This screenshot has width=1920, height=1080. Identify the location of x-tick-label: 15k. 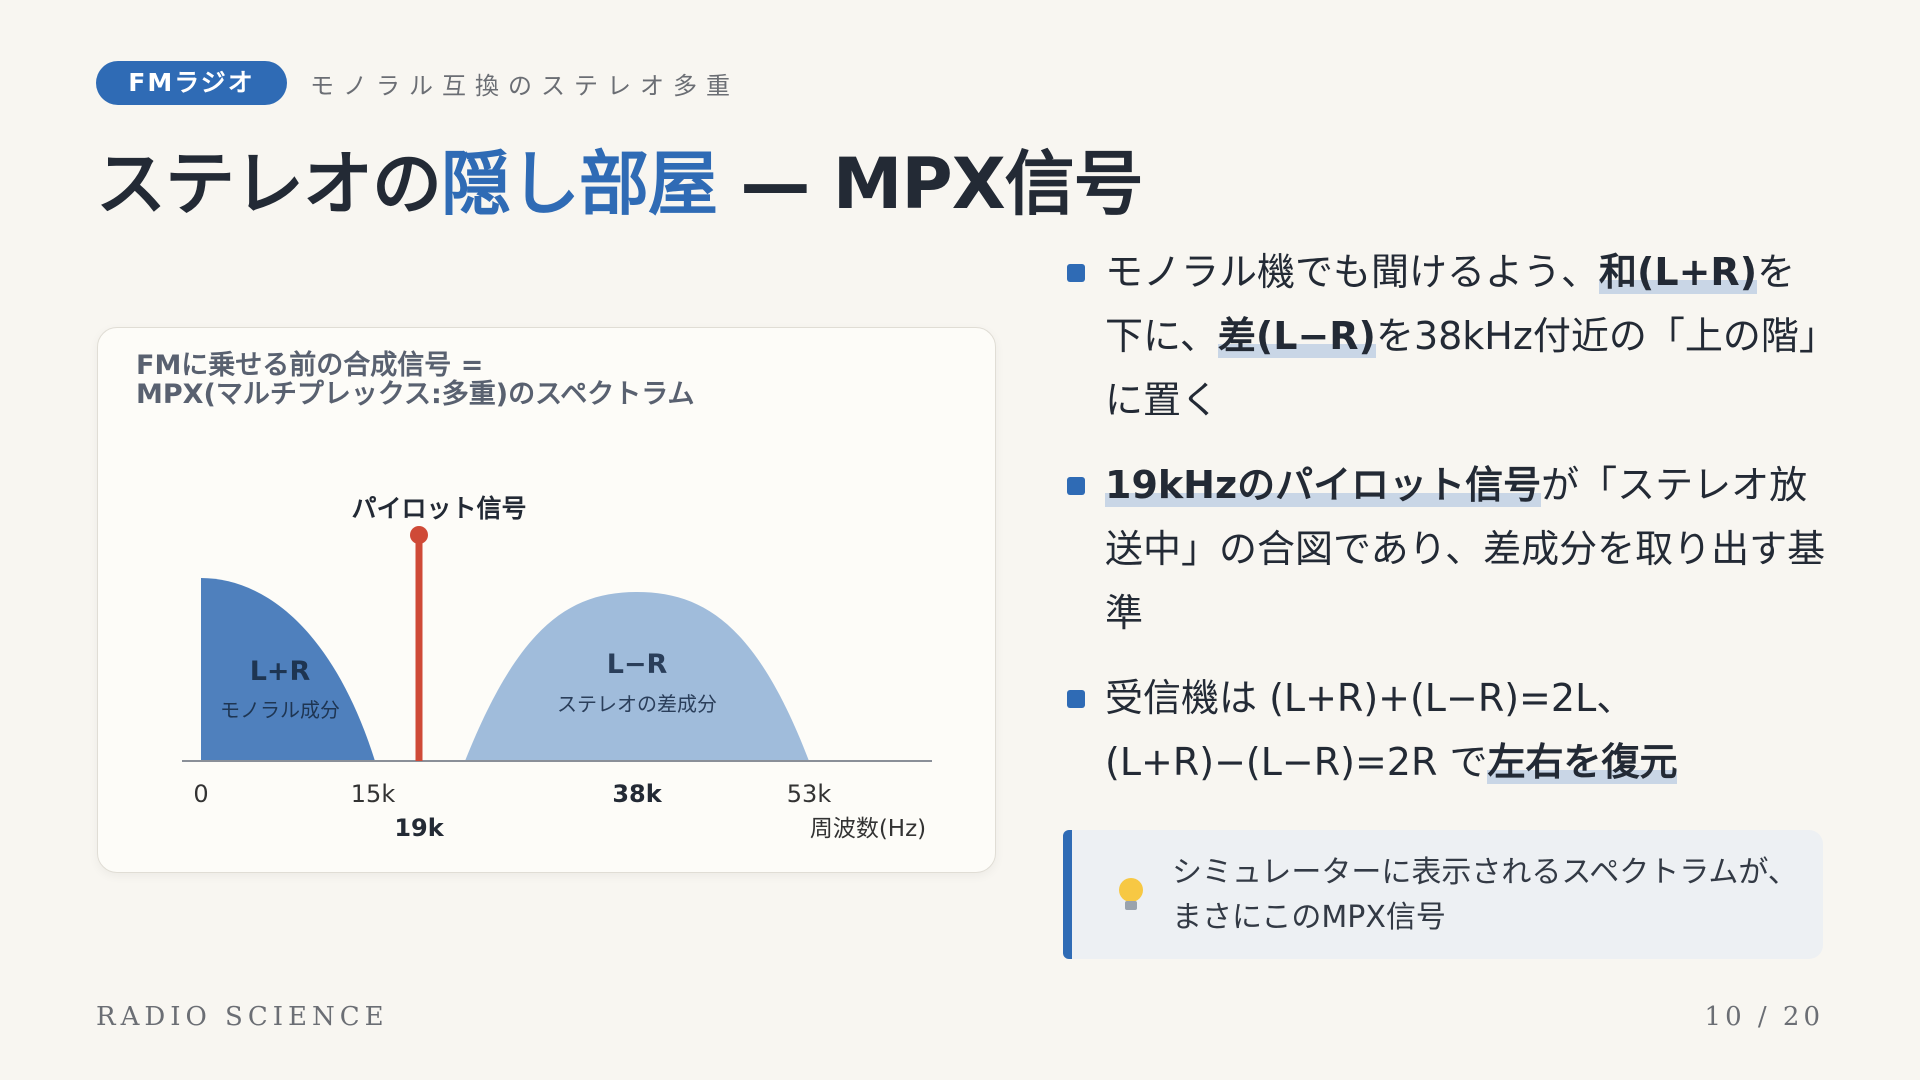
(373, 794).